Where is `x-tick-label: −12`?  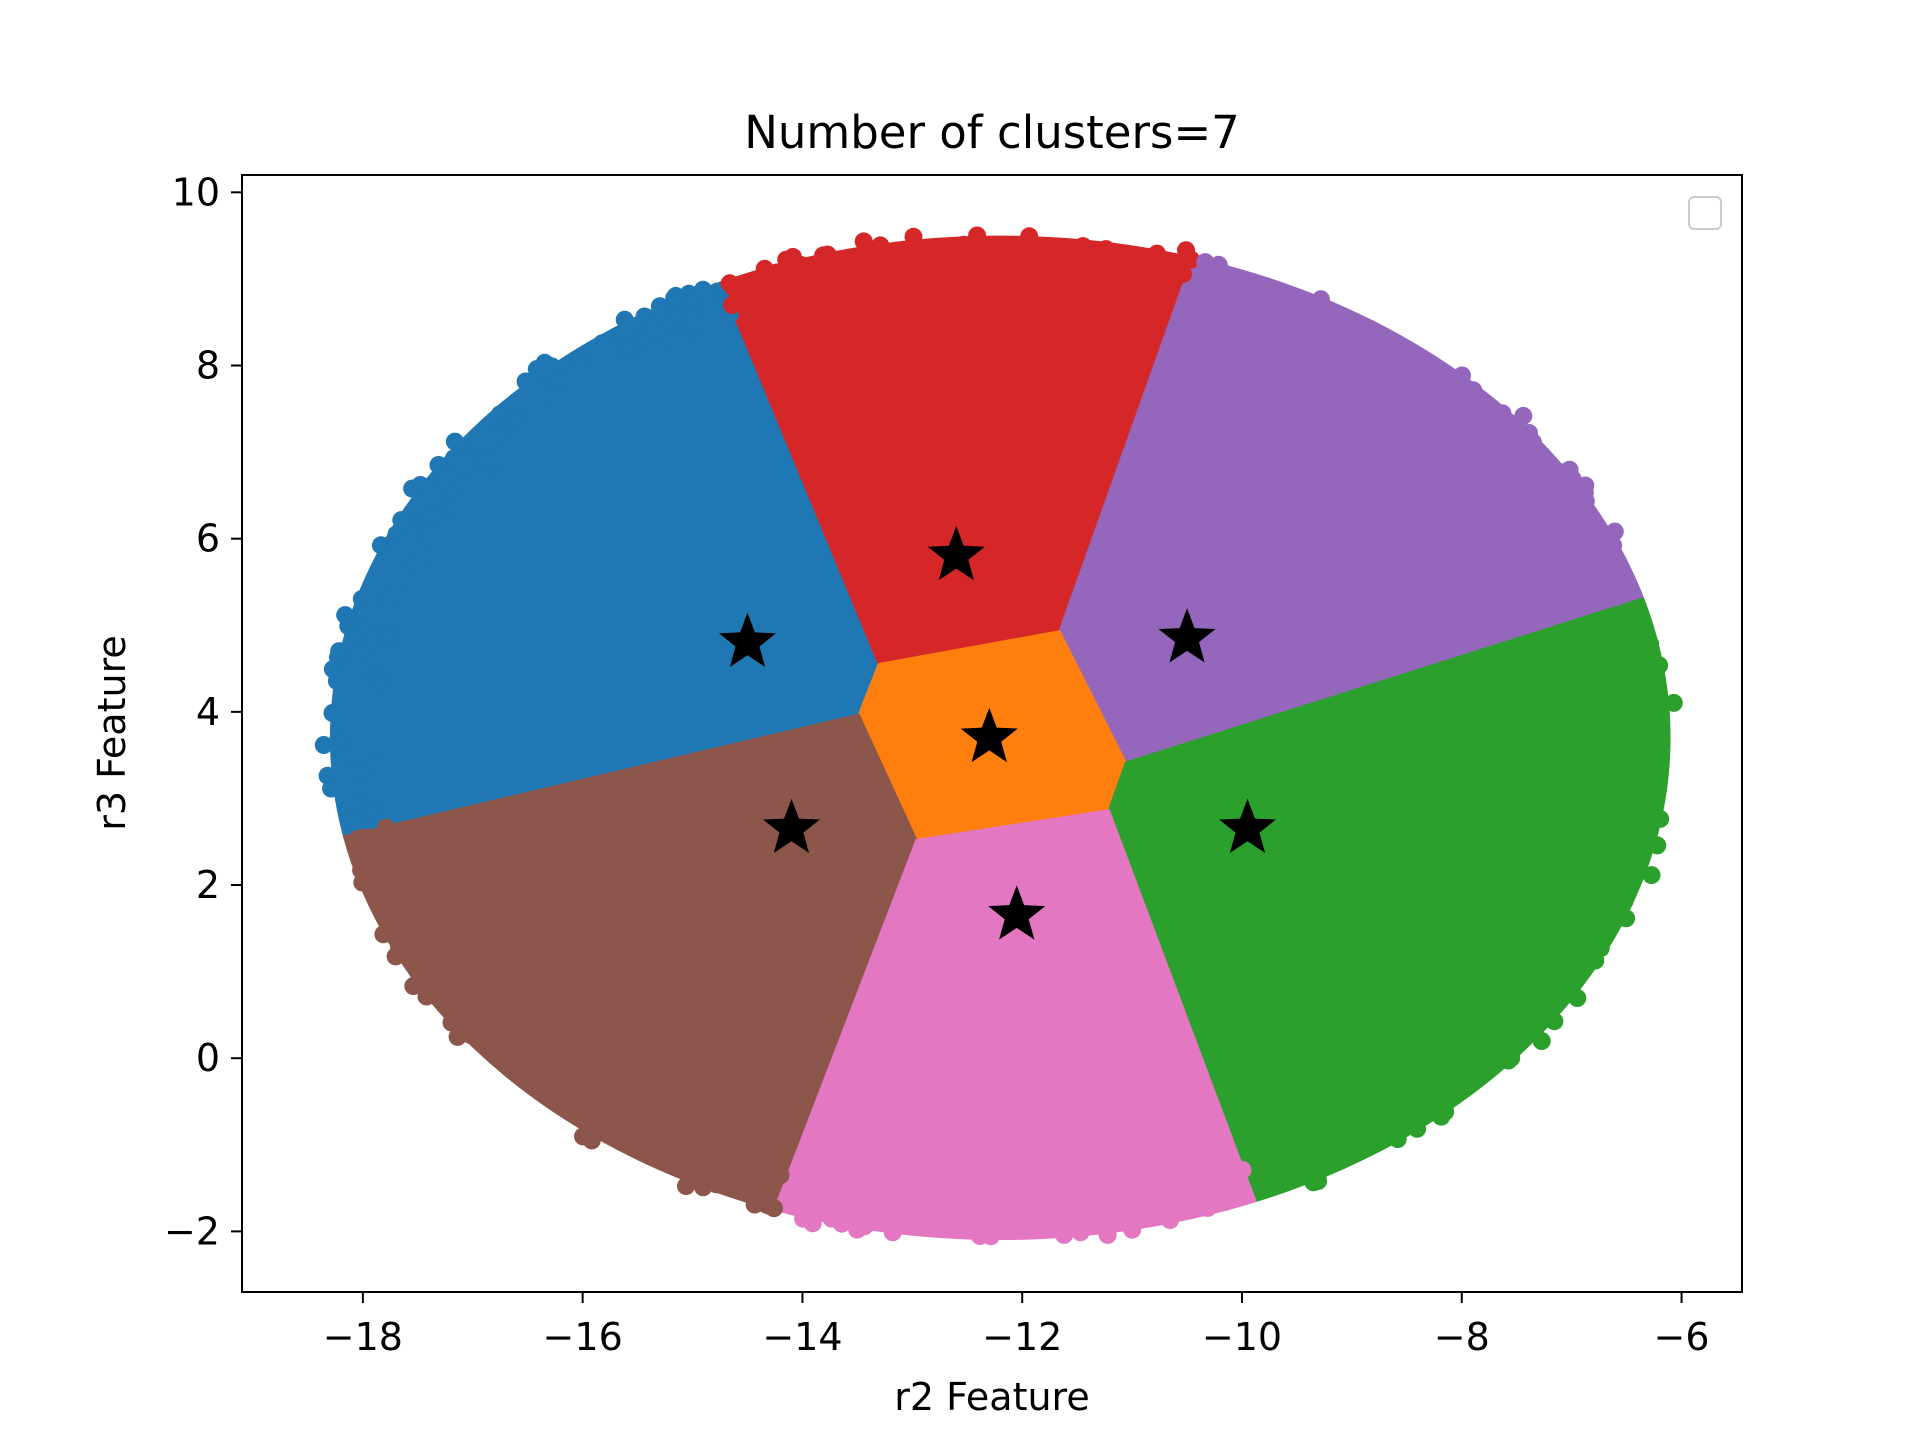 x-tick-label: −12 is located at coordinates (1022, 1337).